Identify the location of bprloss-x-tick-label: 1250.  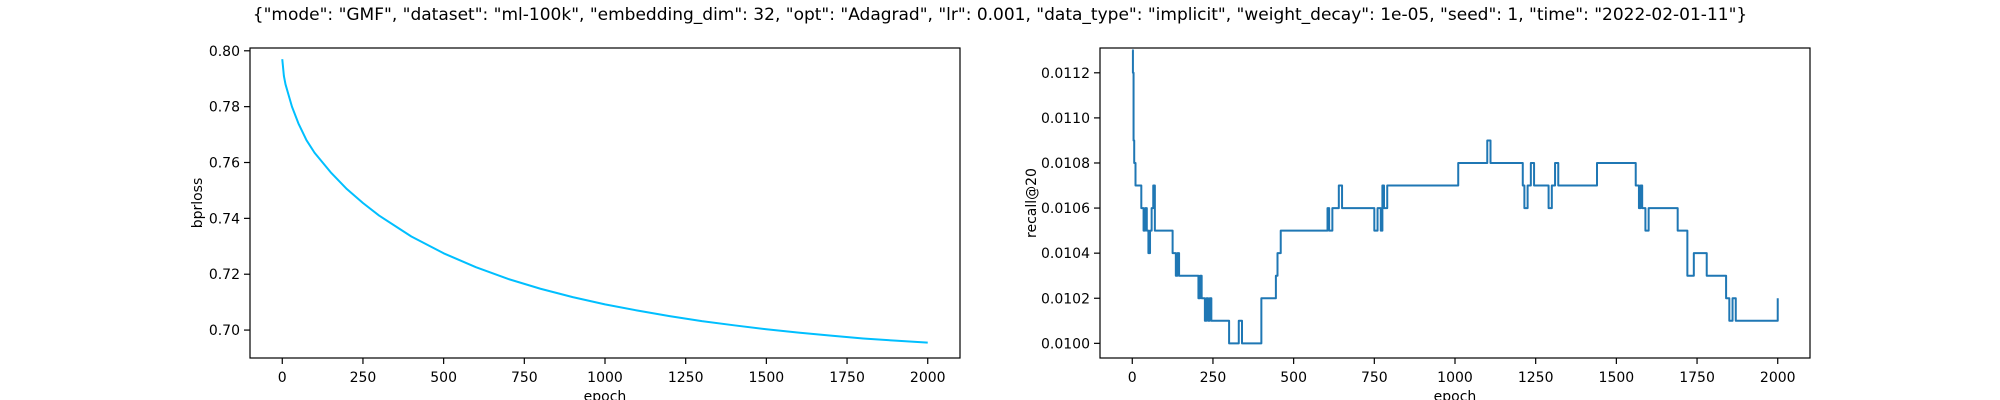
(686, 378).